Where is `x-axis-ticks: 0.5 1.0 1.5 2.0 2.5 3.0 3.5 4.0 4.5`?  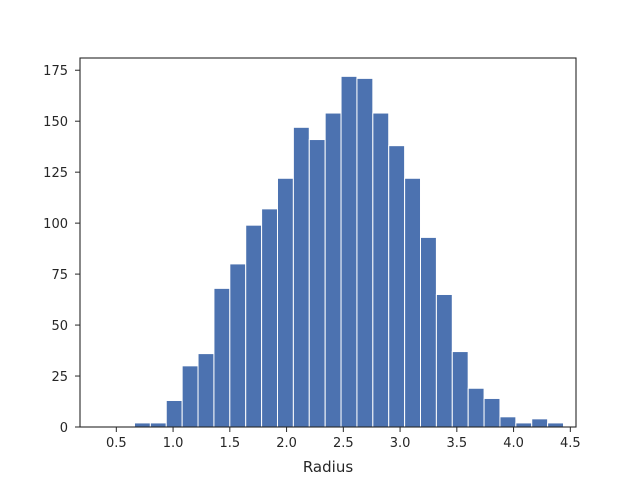
x-axis-ticks: 0.5 1.0 1.5 2.0 2.5 3.0 3.5 4.0 4.5 is located at coordinates (343, 439).